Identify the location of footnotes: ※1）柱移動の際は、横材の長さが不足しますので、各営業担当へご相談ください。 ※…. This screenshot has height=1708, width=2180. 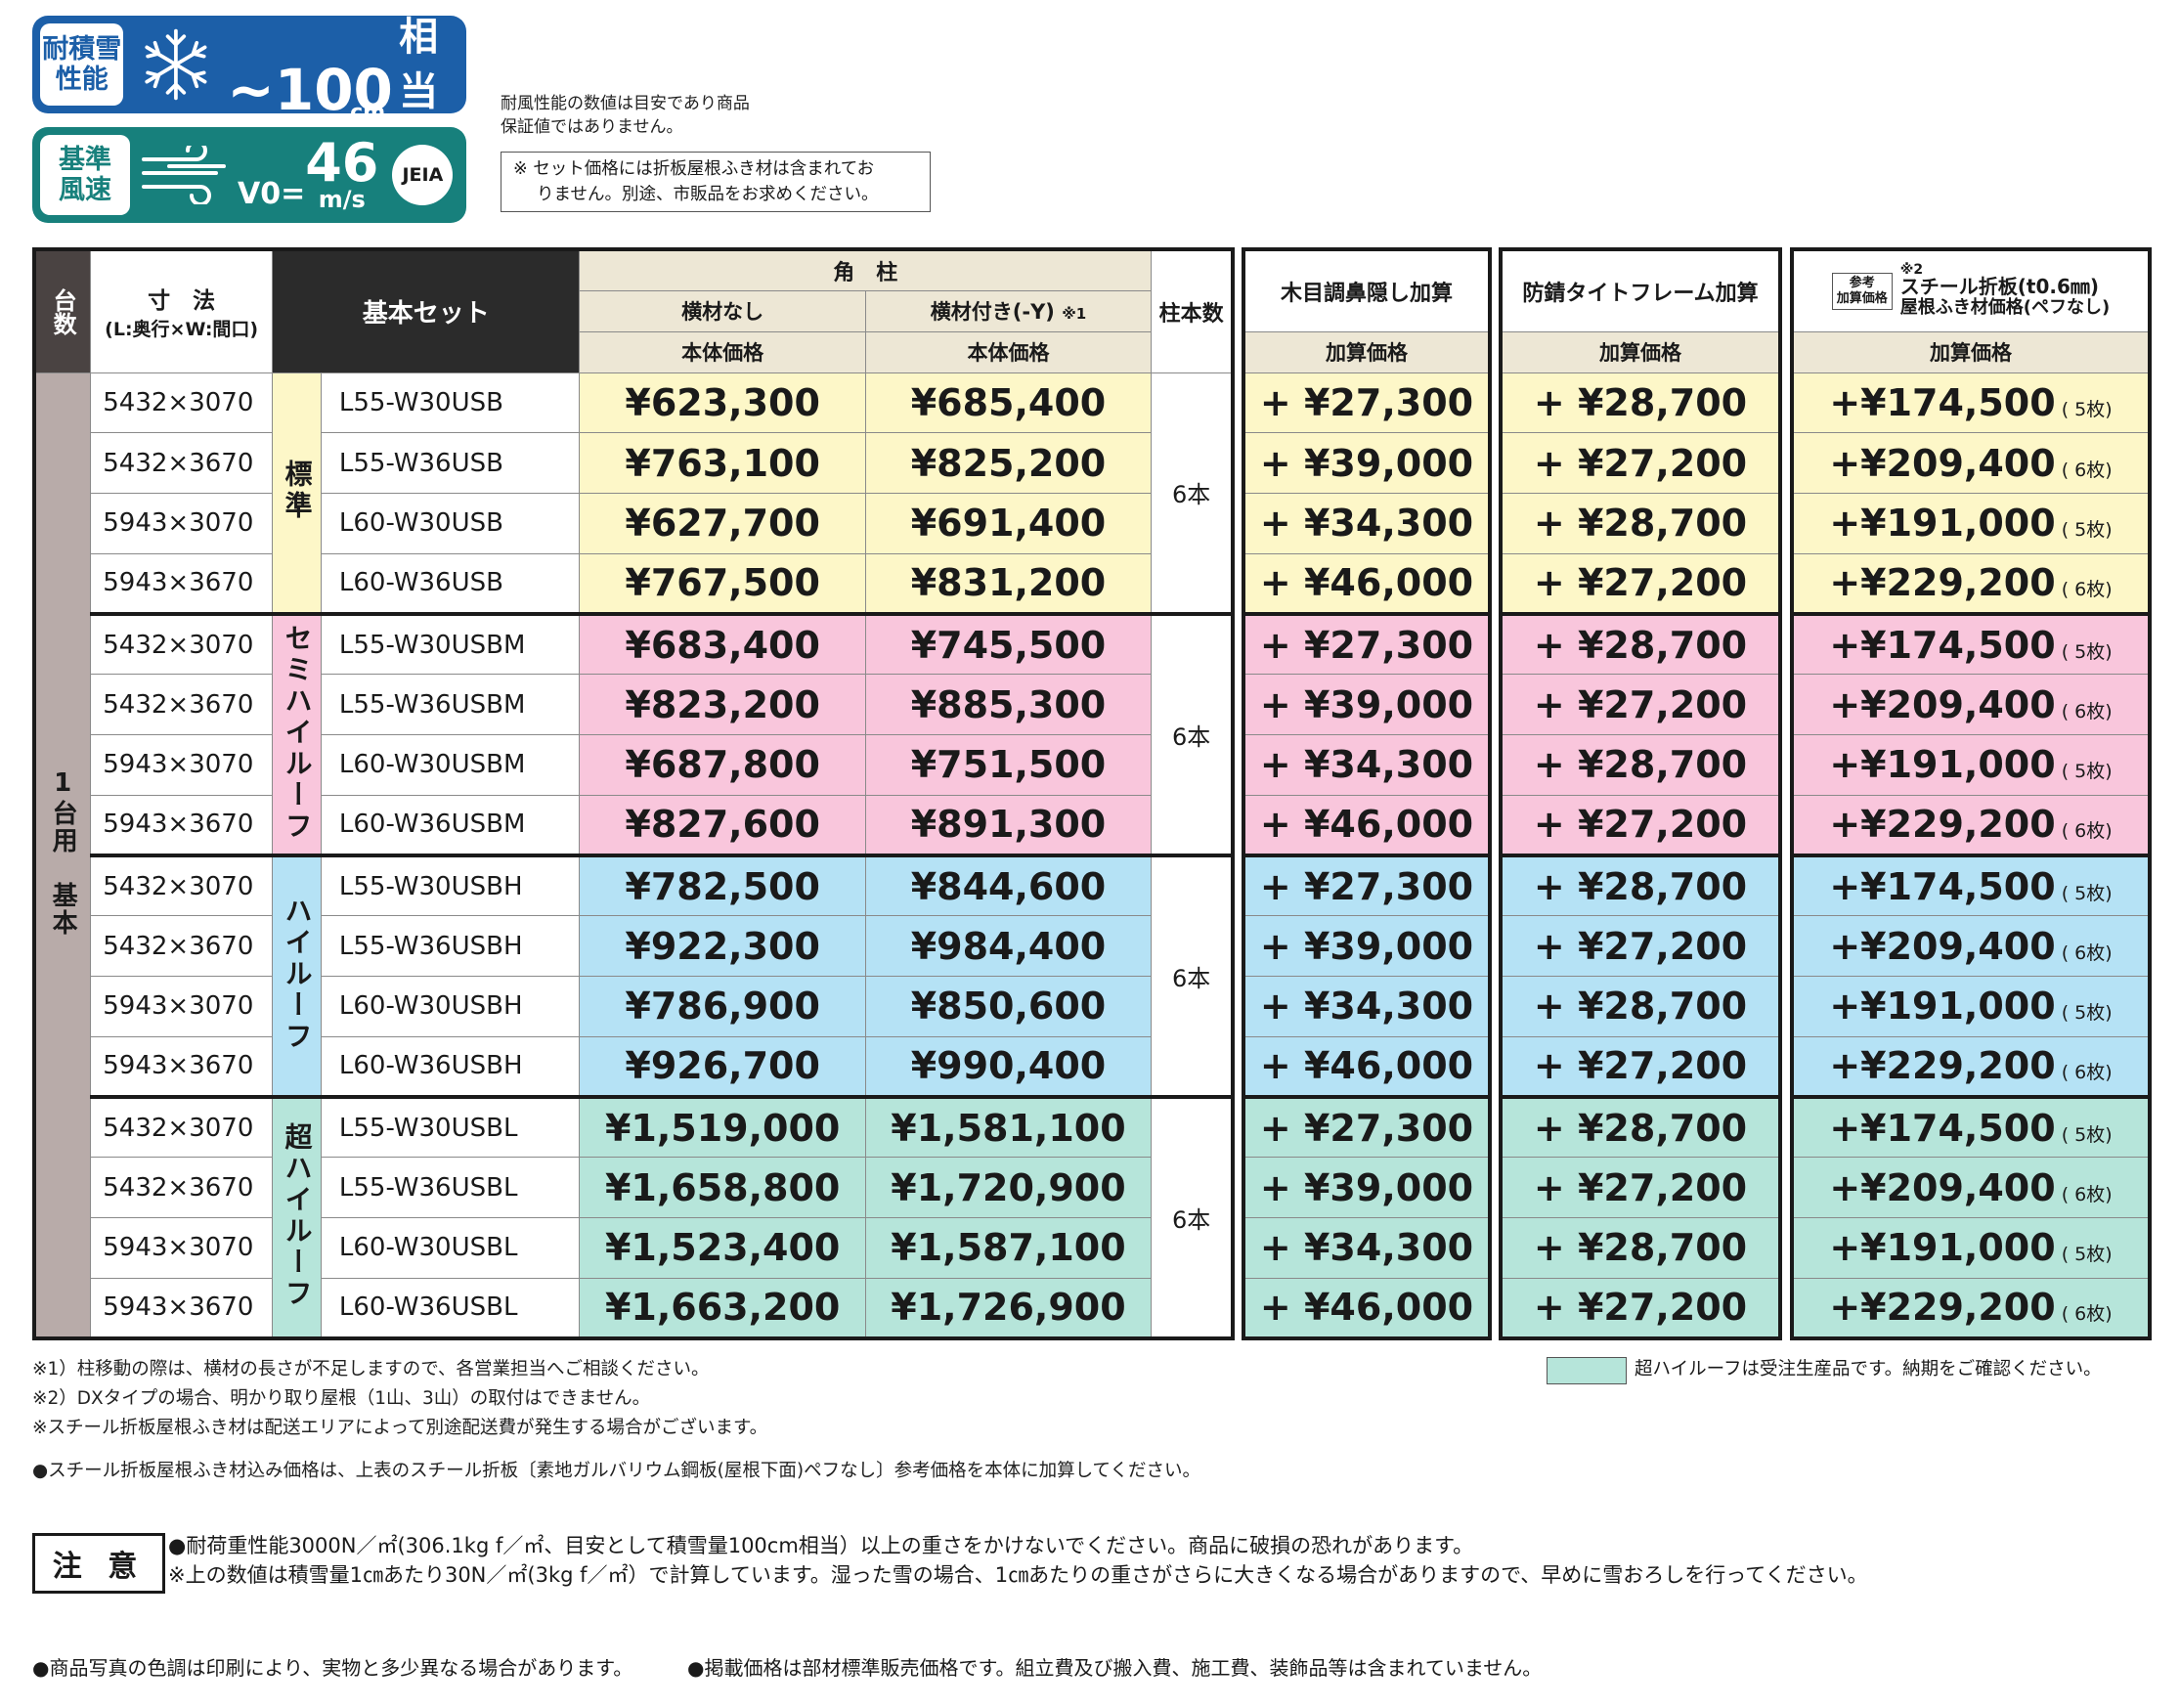
(616, 1420).